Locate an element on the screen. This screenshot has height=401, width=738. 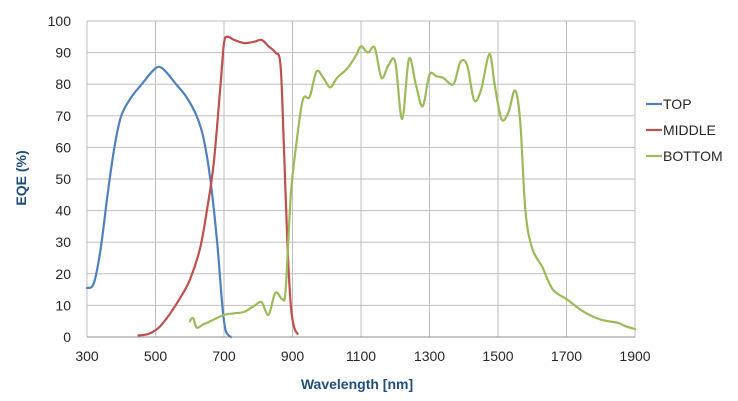
x-tick-label: 1100 is located at coordinates (361, 356).